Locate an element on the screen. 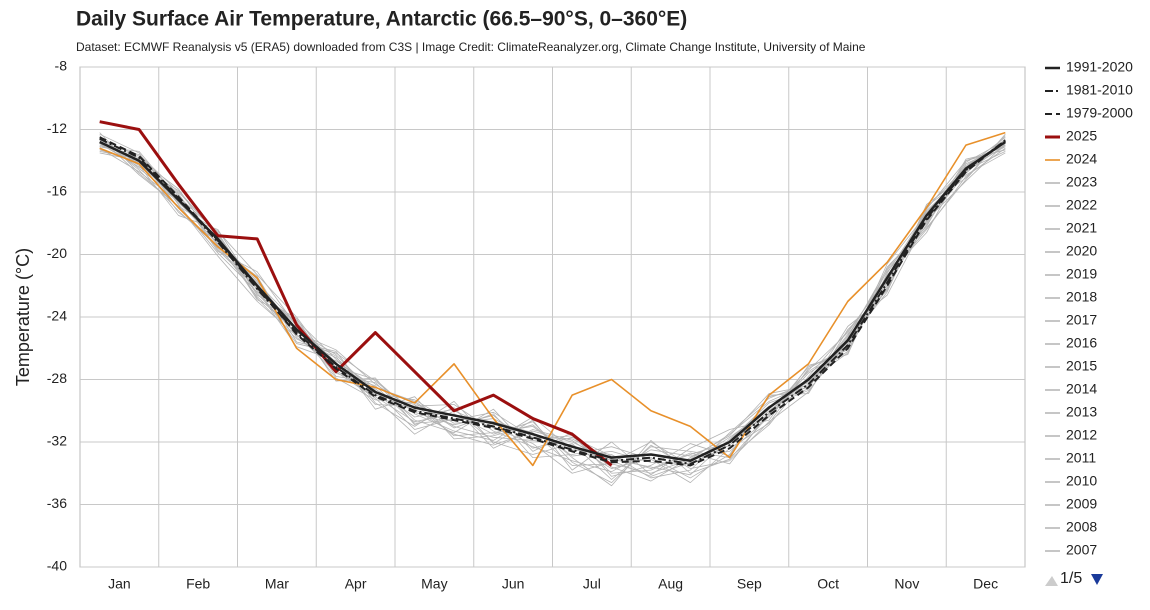 The height and width of the screenshot is (610, 1150). y-tick-label: -8 is located at coordinates (61, 66).